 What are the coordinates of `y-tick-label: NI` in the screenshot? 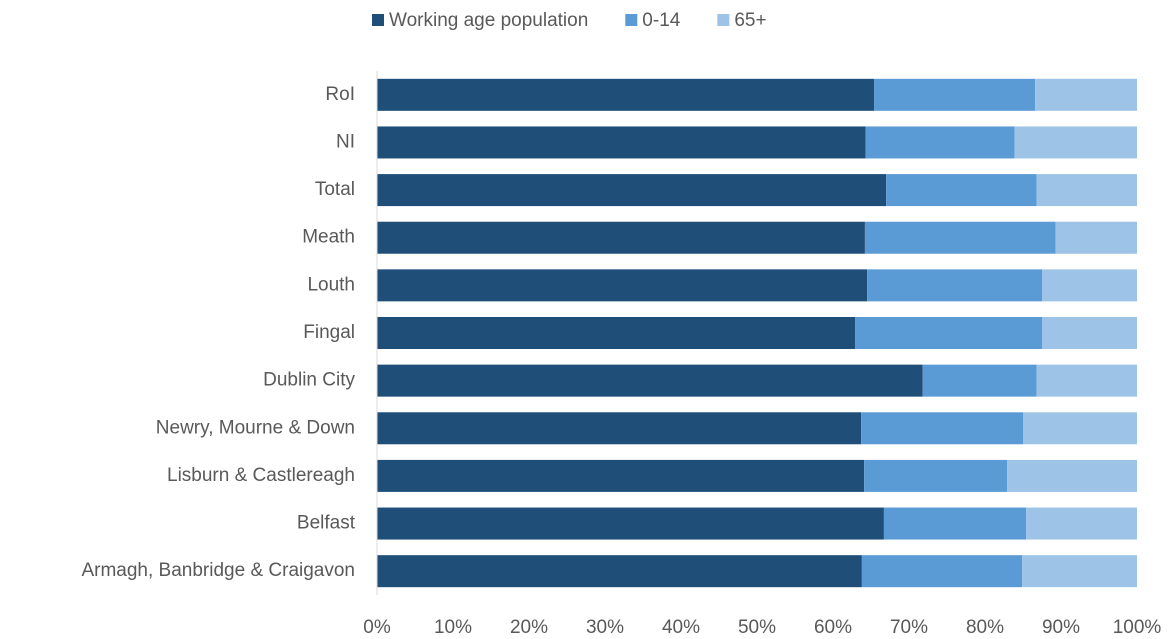 It's located at (345, 141).